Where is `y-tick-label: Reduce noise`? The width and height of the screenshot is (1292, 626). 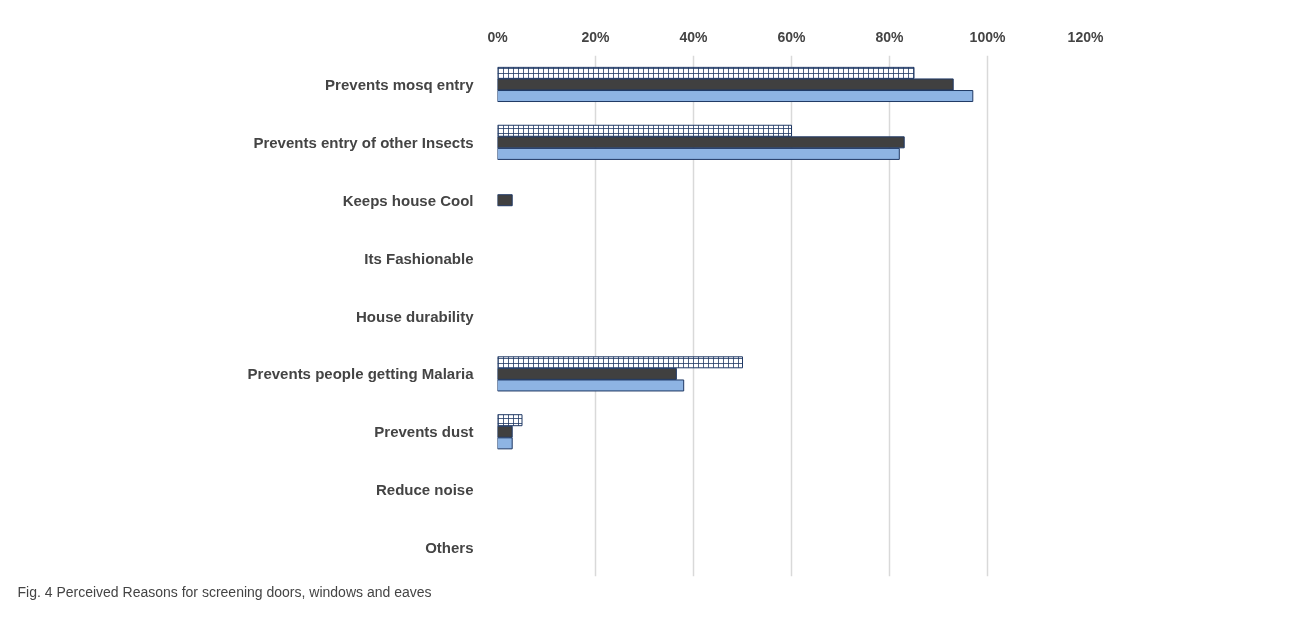 y-tick-label: Reduce noise is located at coordinates (424, 490).